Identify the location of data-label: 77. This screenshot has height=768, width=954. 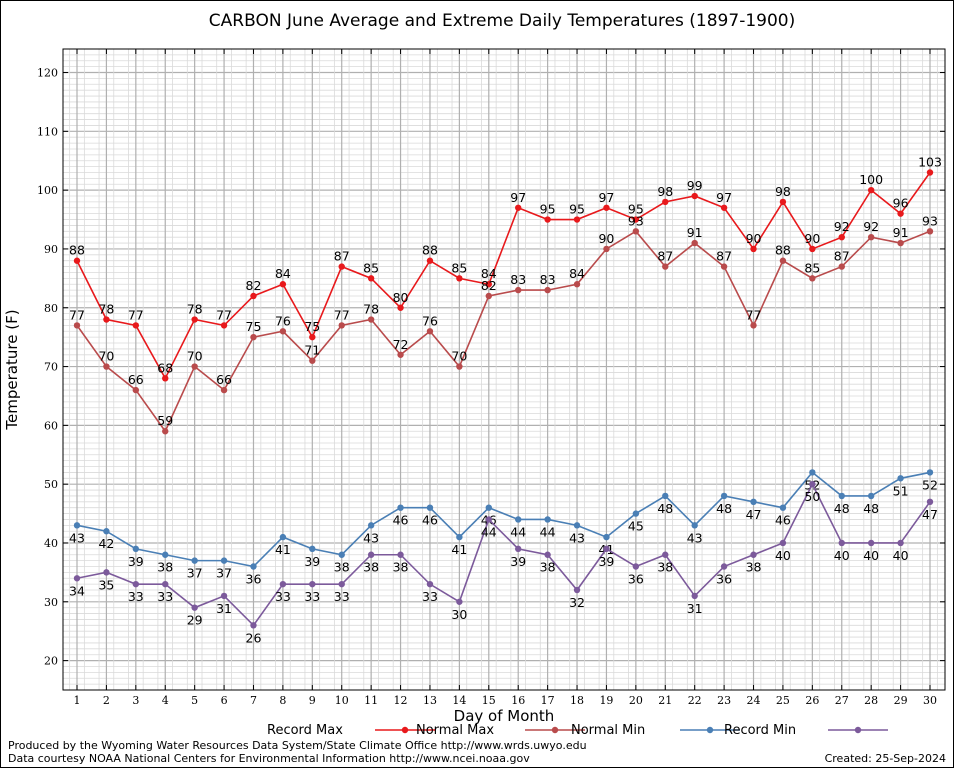
(224, 314).